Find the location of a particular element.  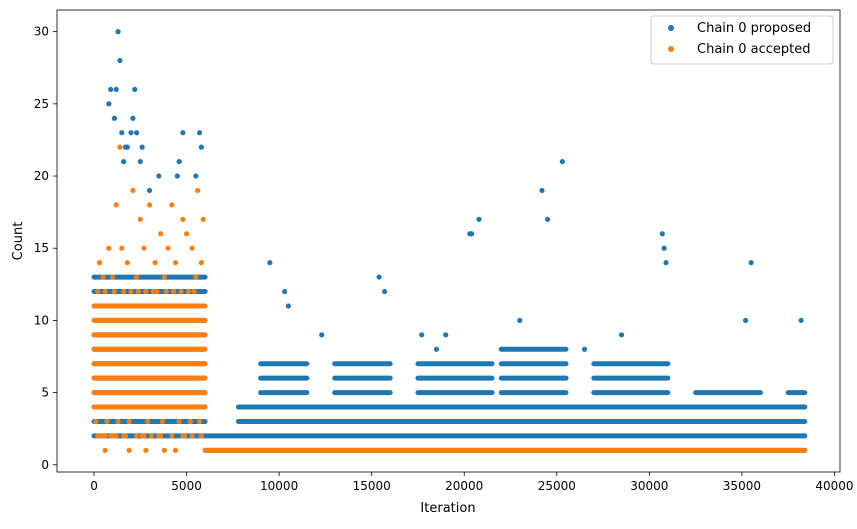

x-tick-label: 40000 is located at coordinates (834, 486).